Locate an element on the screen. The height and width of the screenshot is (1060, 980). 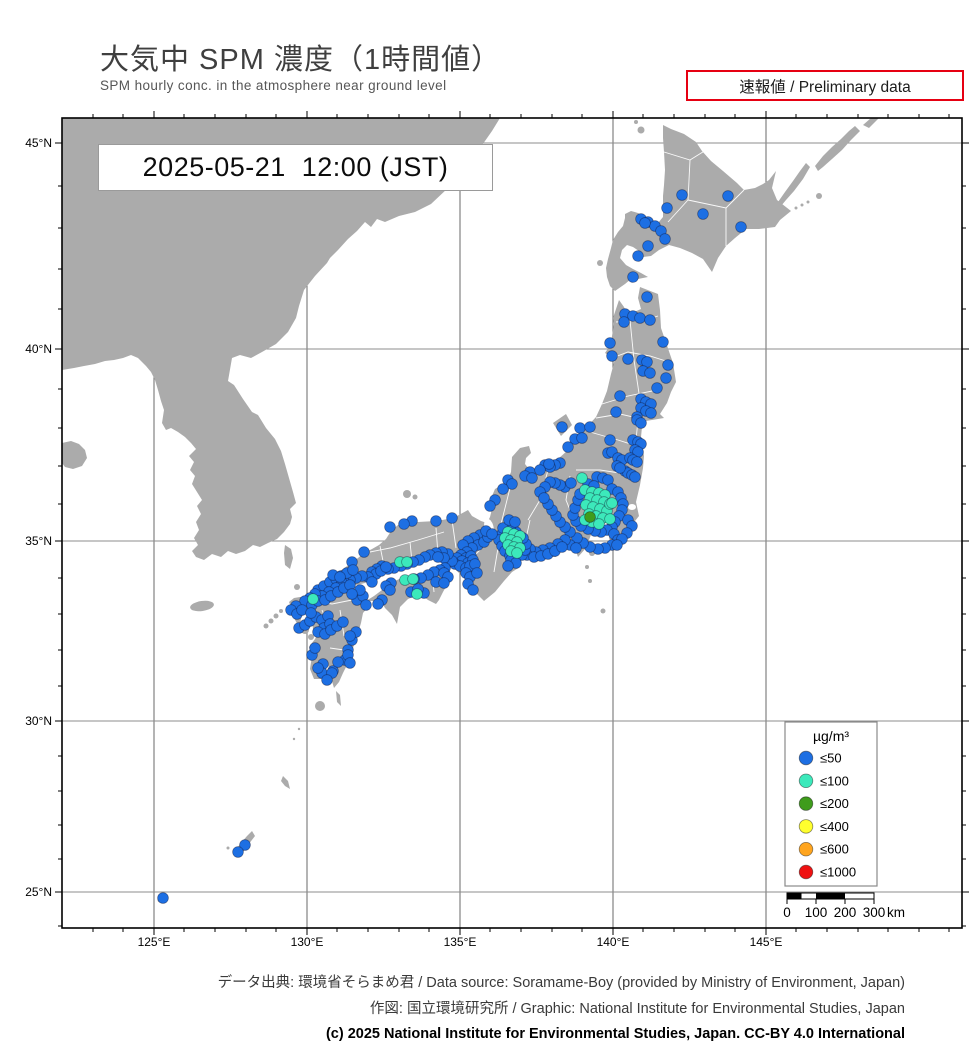
island-amami is located at coordinates (285, 782).